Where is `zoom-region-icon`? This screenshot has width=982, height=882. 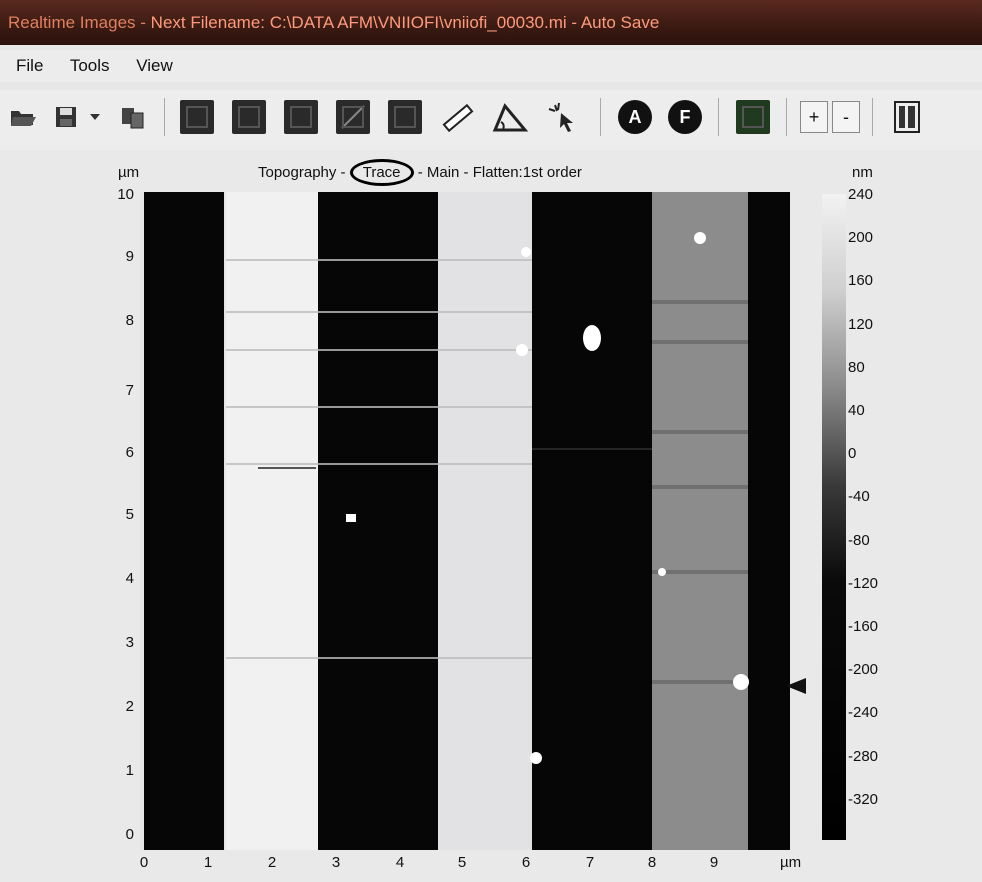
zoom-region-icon is located at coordinates (301, 117).